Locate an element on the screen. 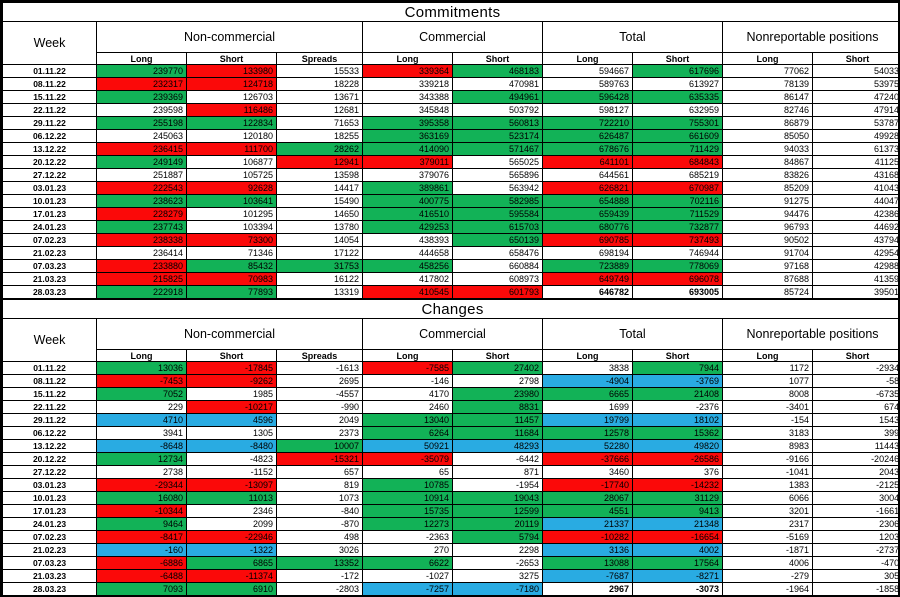  value-cell: 85209 is located at coordinates (767, 188).